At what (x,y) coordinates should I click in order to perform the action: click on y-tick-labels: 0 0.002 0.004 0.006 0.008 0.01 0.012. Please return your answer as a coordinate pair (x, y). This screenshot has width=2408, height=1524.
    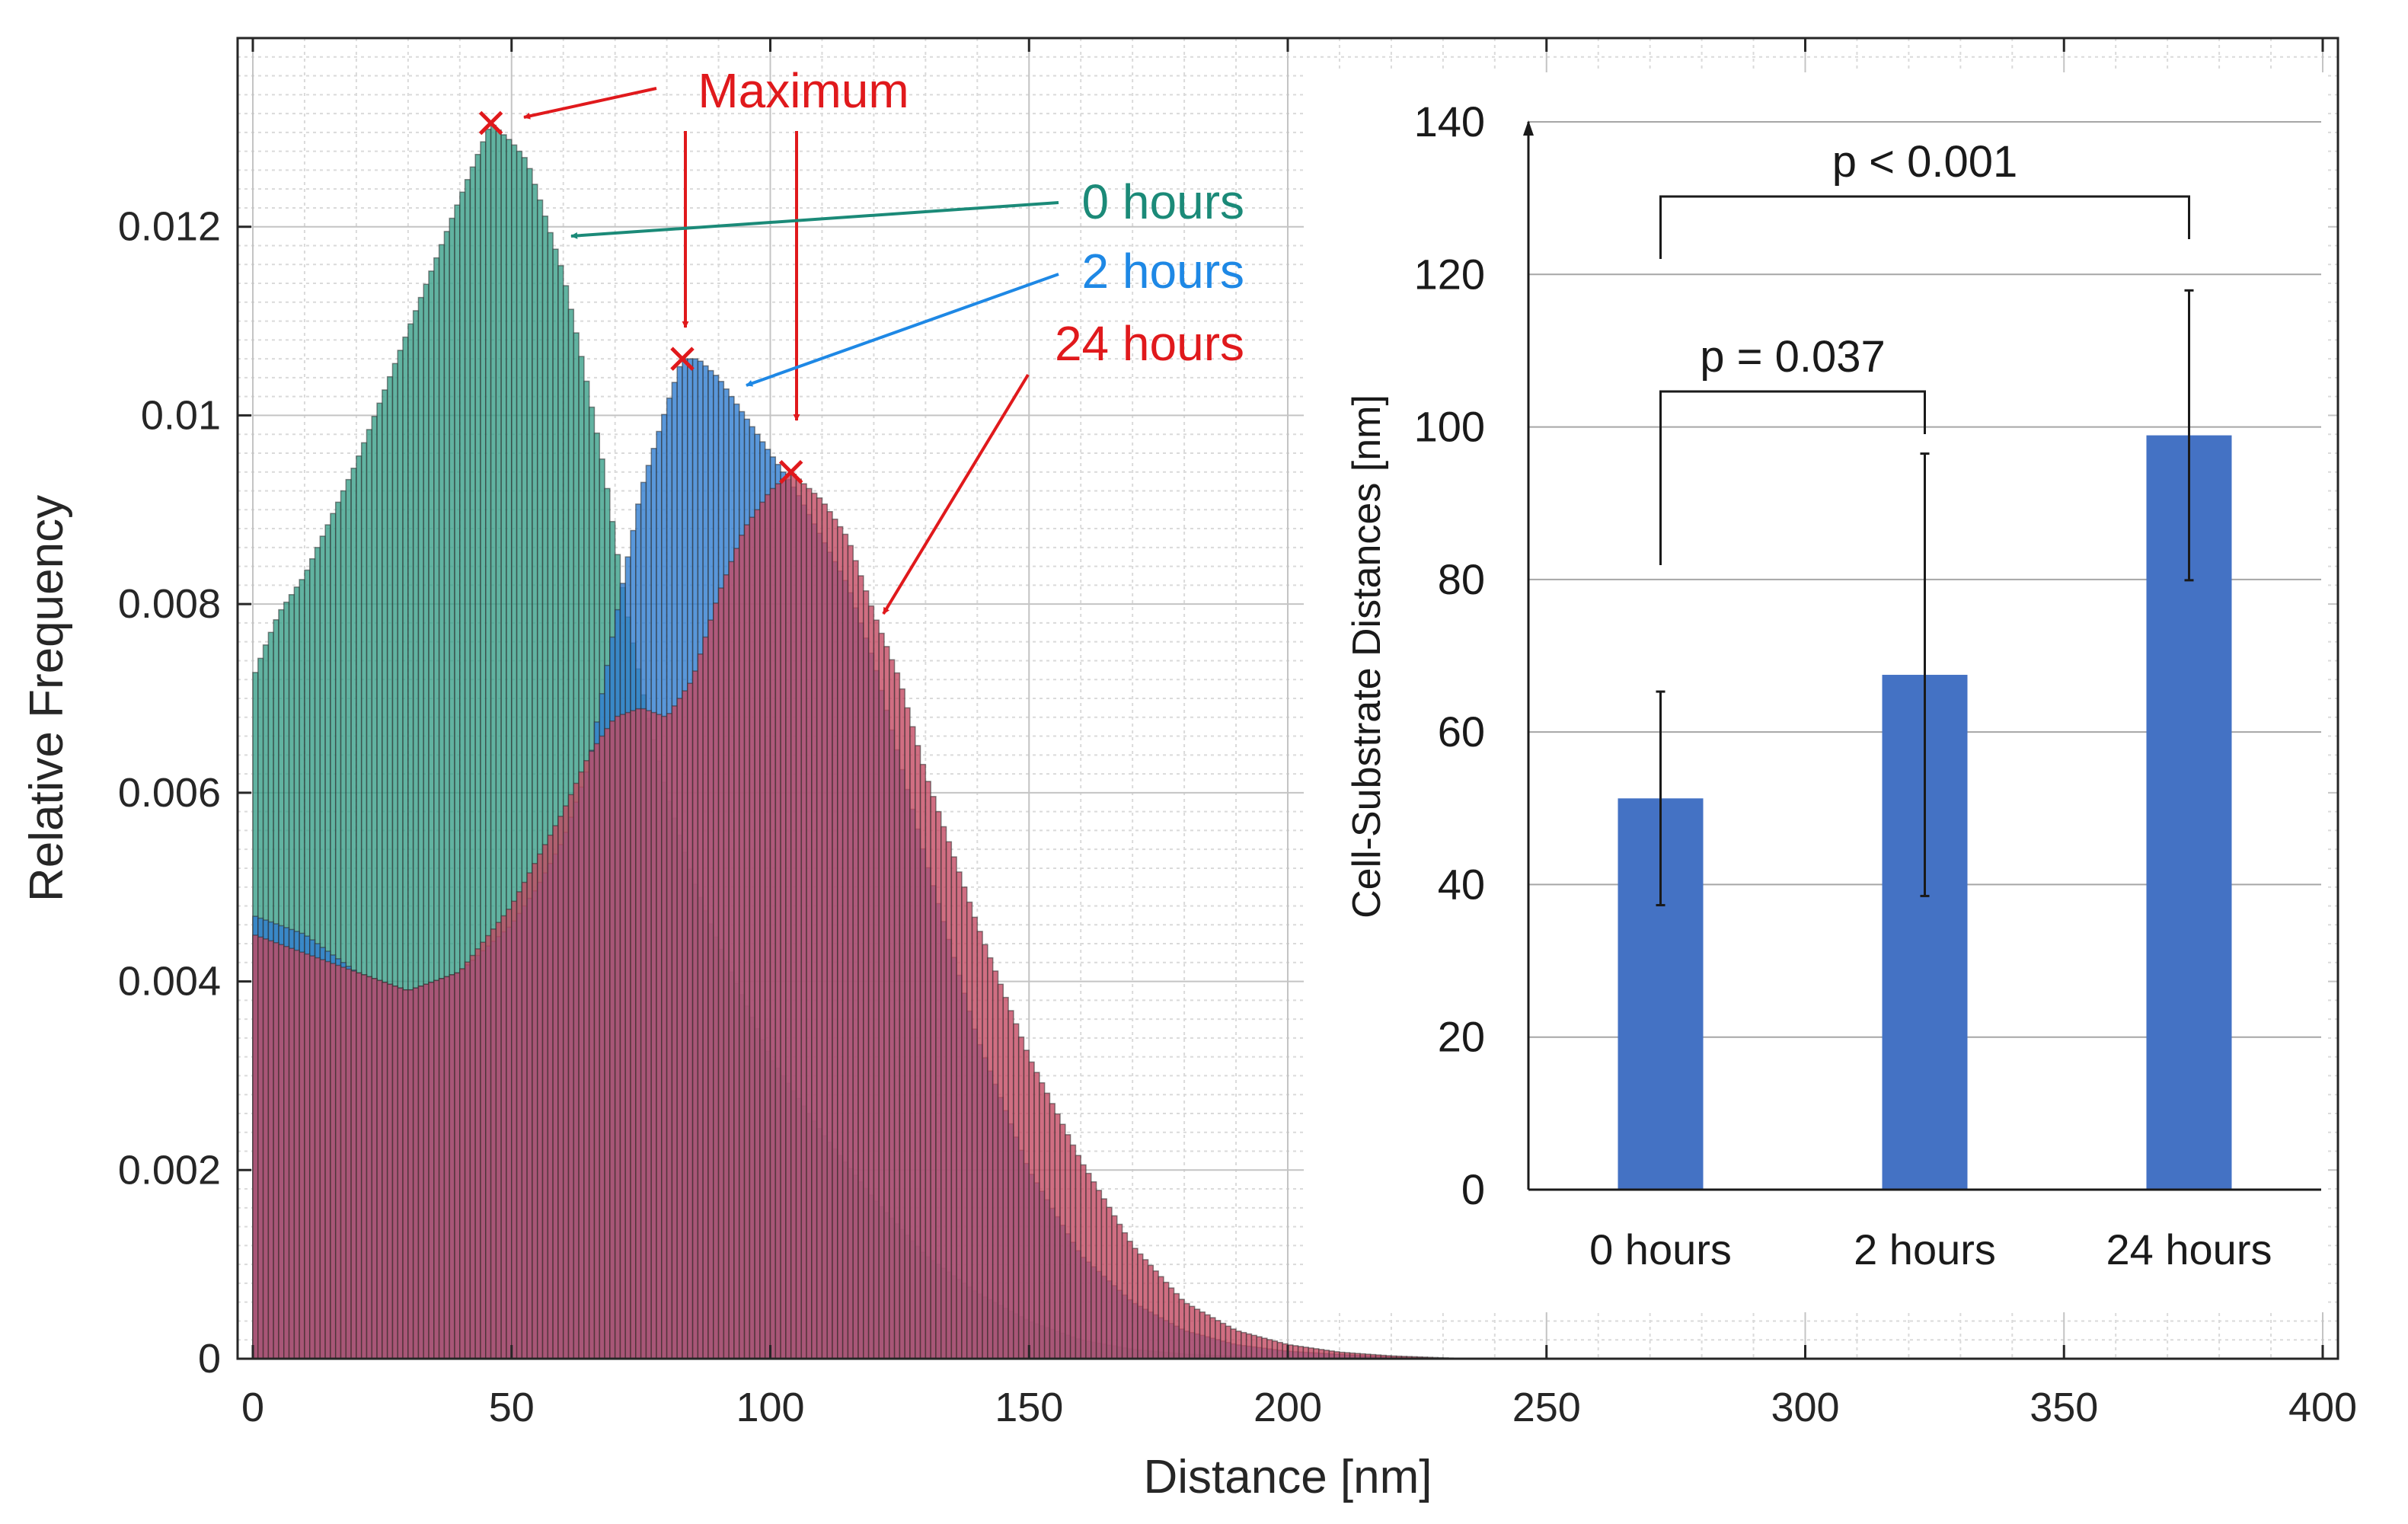
    Looking at the image, I should click on (185, 793).